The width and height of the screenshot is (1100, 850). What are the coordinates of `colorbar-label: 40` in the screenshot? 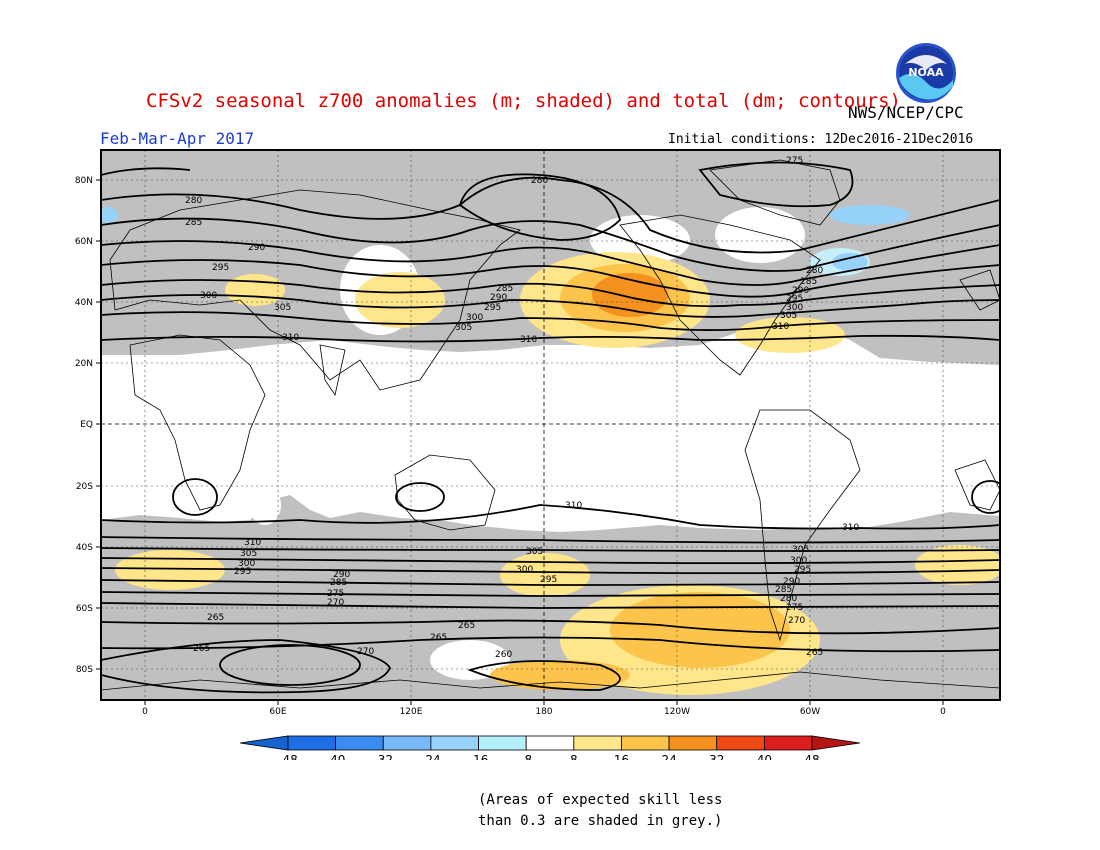 It's located at (764, 756).